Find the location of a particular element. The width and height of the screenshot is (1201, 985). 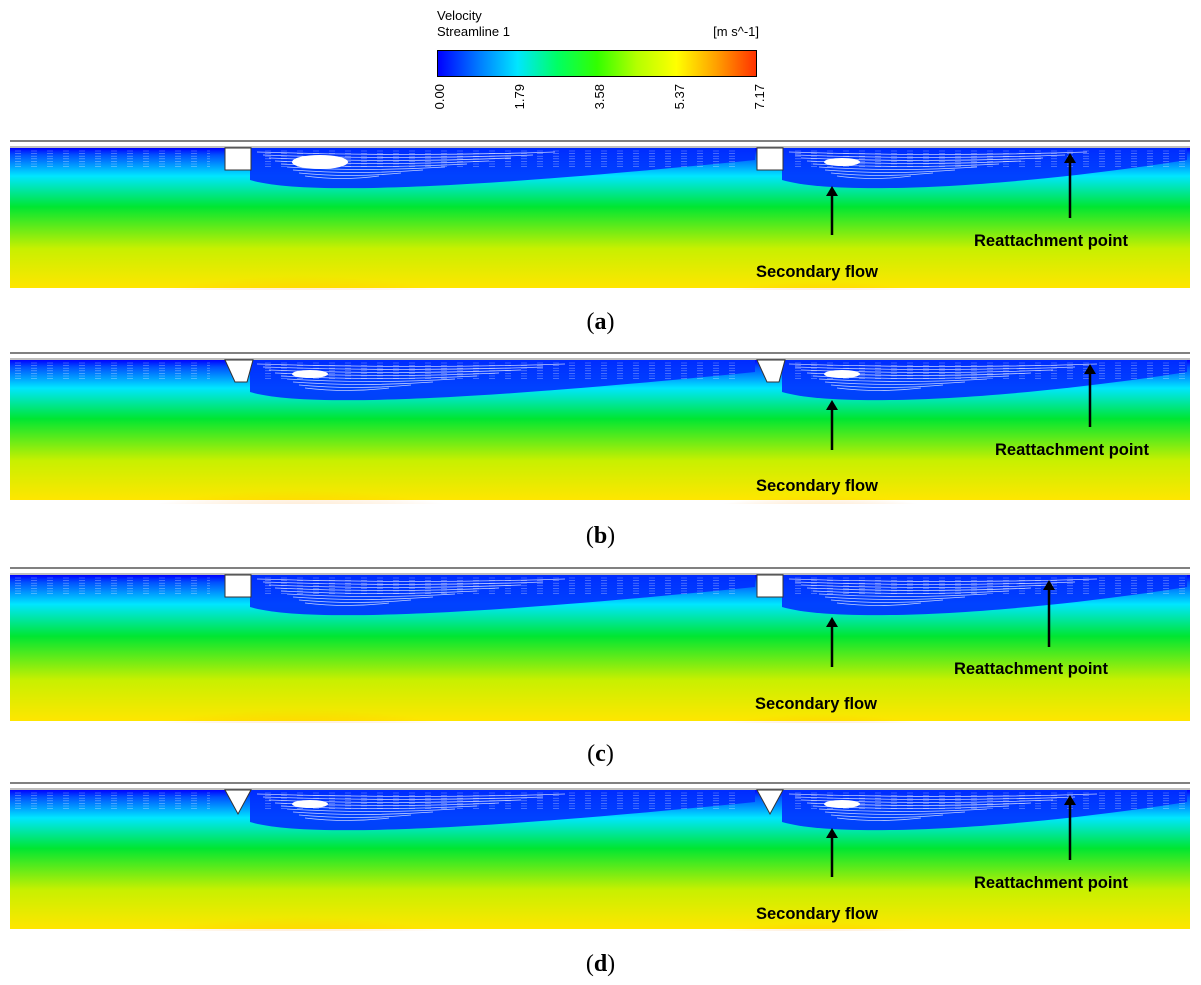

caption-b: (b) is located at coordinates (600, 536).